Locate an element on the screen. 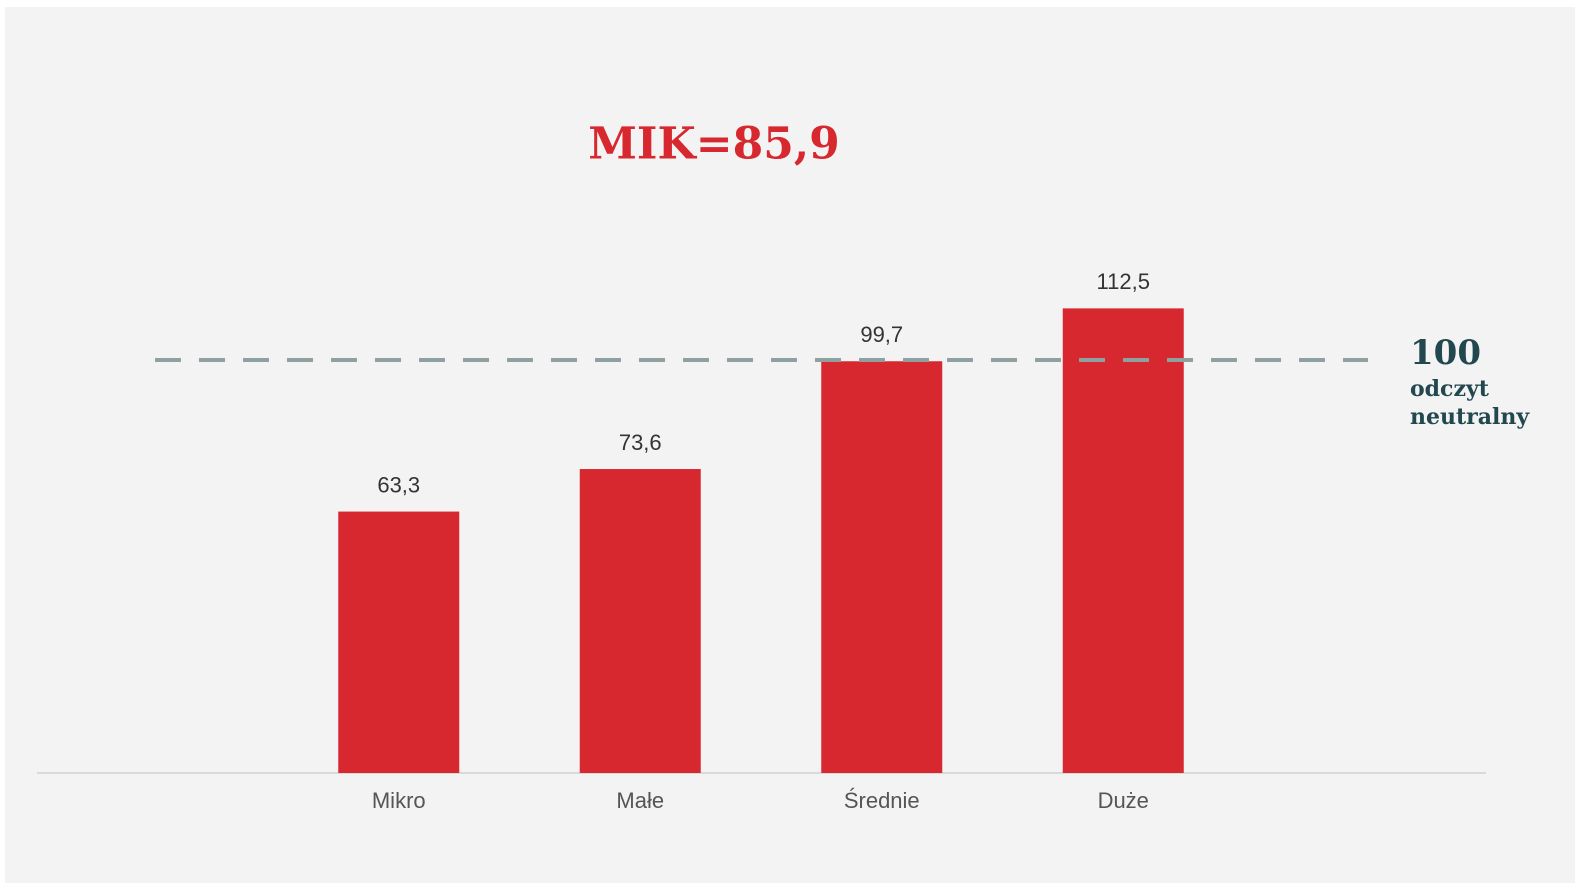  reference-label: neutralny is located at coordinates (1470, 417).